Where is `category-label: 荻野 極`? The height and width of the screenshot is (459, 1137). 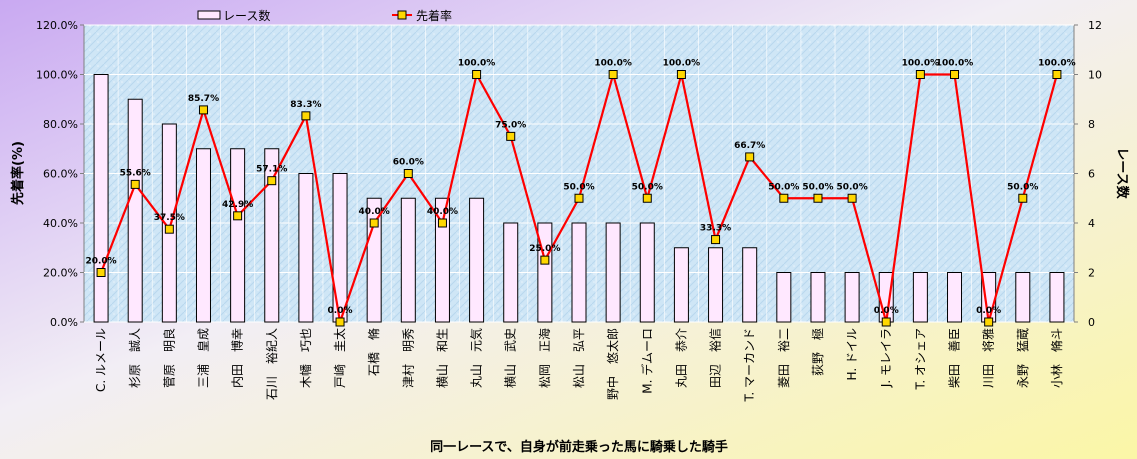
category-label: 荻野 極 is located at coordinates (817, 352).